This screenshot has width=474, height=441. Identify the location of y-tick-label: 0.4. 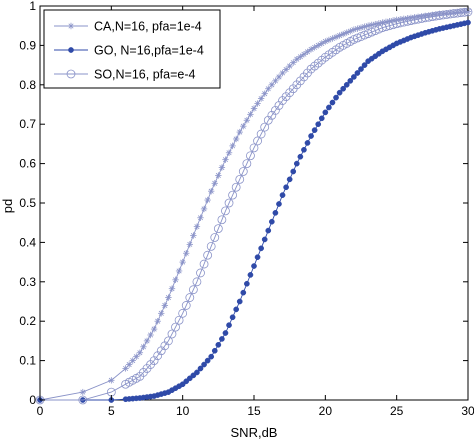
(27, 242).